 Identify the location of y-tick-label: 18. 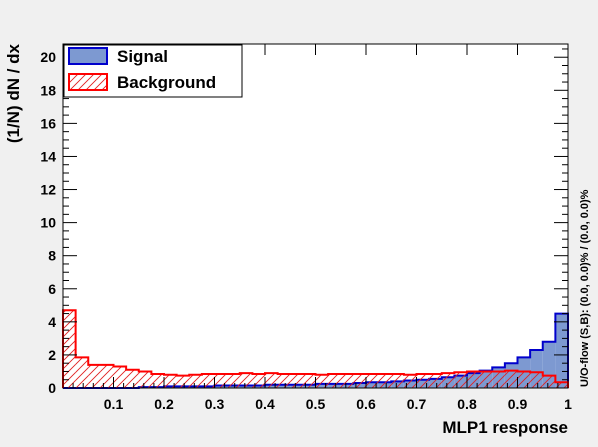
(48, 90).